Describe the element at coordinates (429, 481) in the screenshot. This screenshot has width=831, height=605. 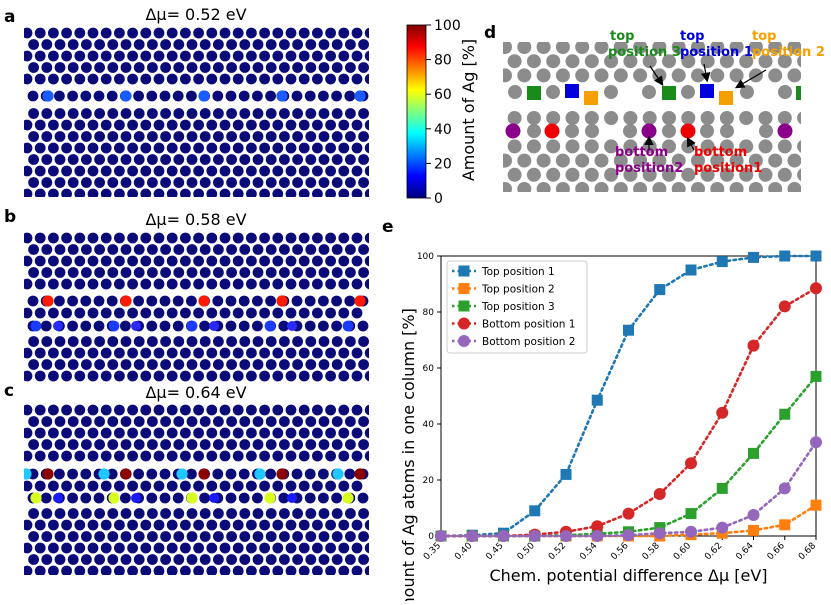
I see `y-tick-label: 20` at that location.